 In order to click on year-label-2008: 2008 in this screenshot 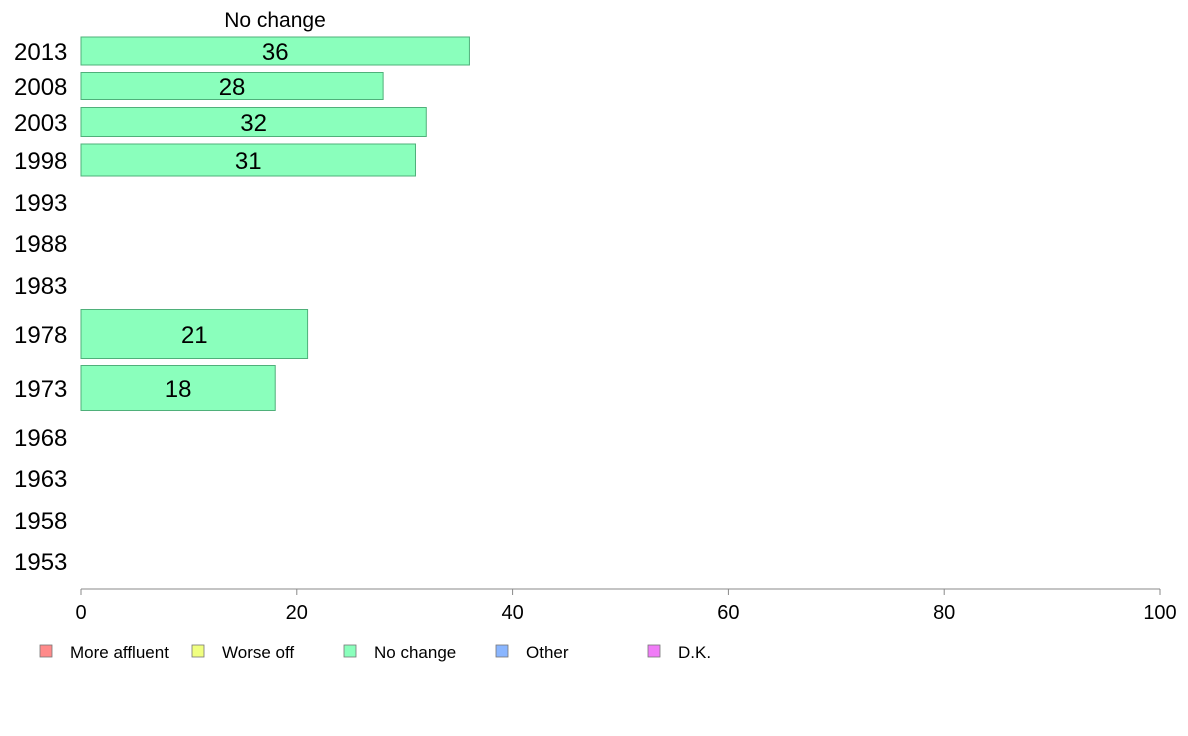, I will do `click(40, 87)`.